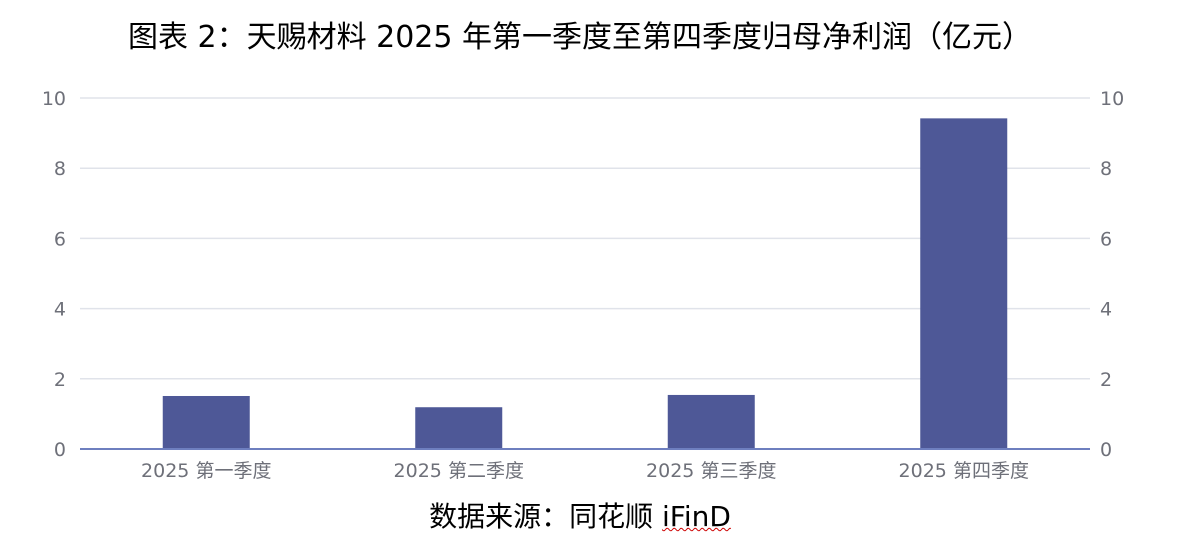 This screenshot has width=1197, height=544. Describe the element at coordinates (60, 380) in the screenshot. I see `y-tick-label-left: 2` at that location.